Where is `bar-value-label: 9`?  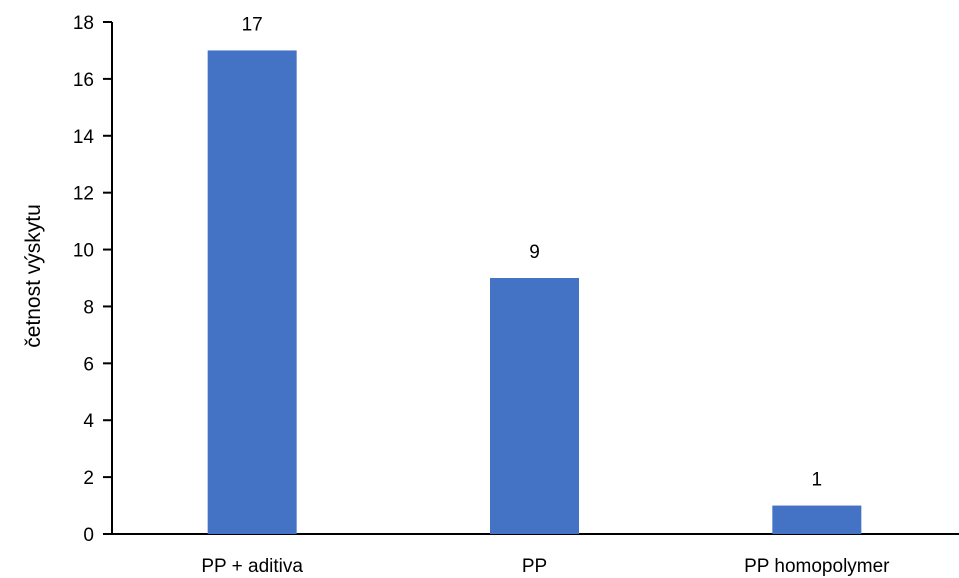
bar-value-label: 9 is located at coordinates (534, 252).